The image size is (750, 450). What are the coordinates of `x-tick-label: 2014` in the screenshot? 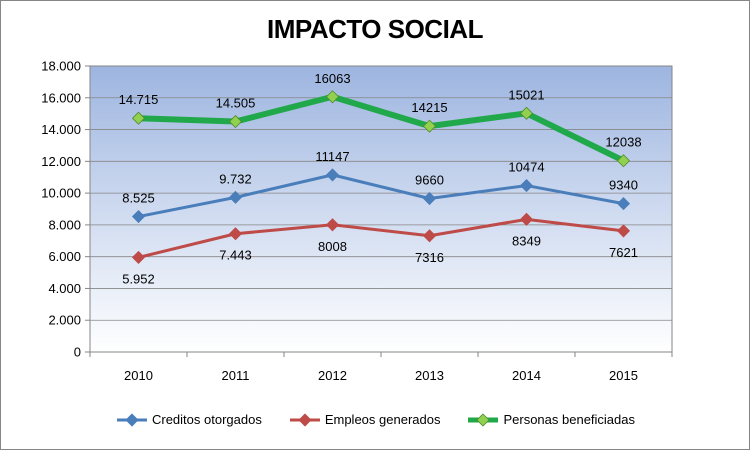 It's located at (526, 375).